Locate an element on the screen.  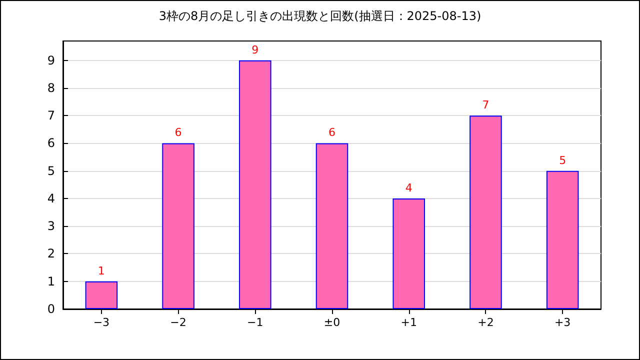
x-tick-label: +1 is located at coordinates (408, 322).